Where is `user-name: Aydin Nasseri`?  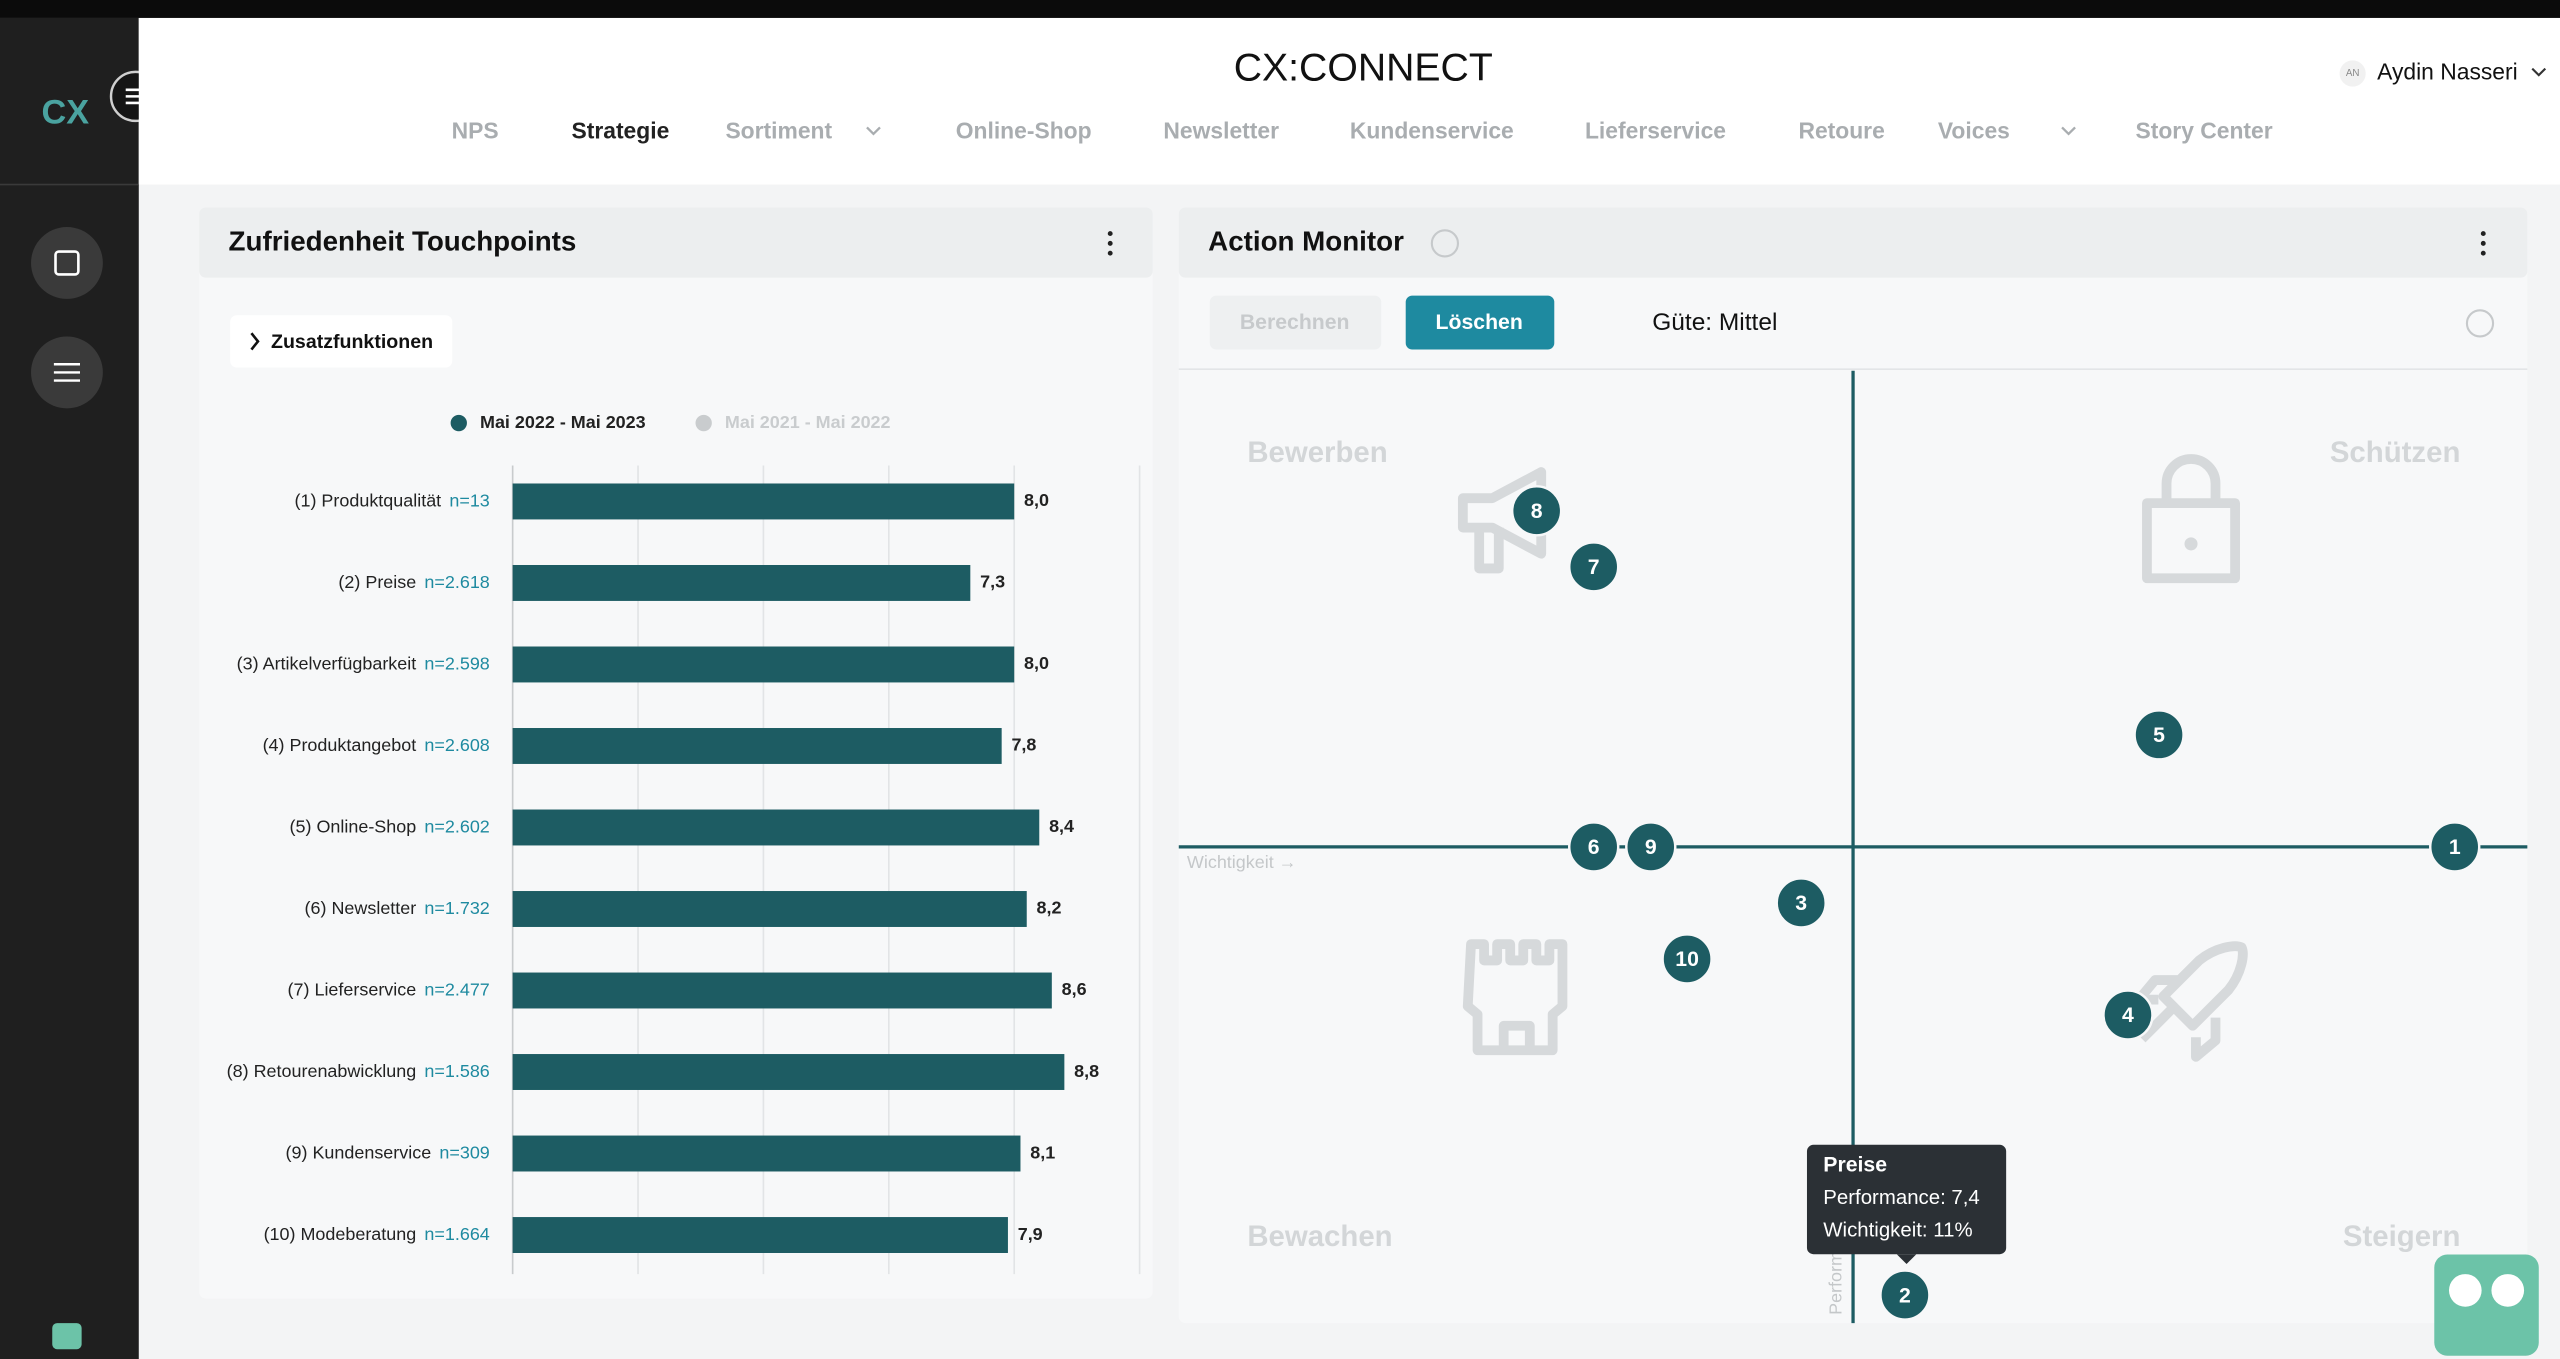
user-name: Aydin Nasseri is located at coordinates (2447, 72).